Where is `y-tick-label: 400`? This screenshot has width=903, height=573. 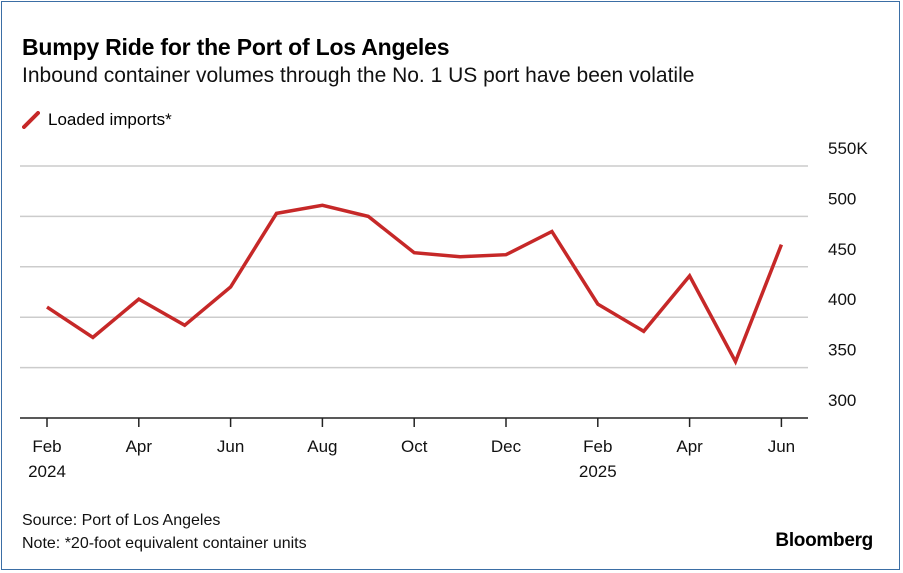
y-tick-label: 400 is located at coordinates (842, 299).